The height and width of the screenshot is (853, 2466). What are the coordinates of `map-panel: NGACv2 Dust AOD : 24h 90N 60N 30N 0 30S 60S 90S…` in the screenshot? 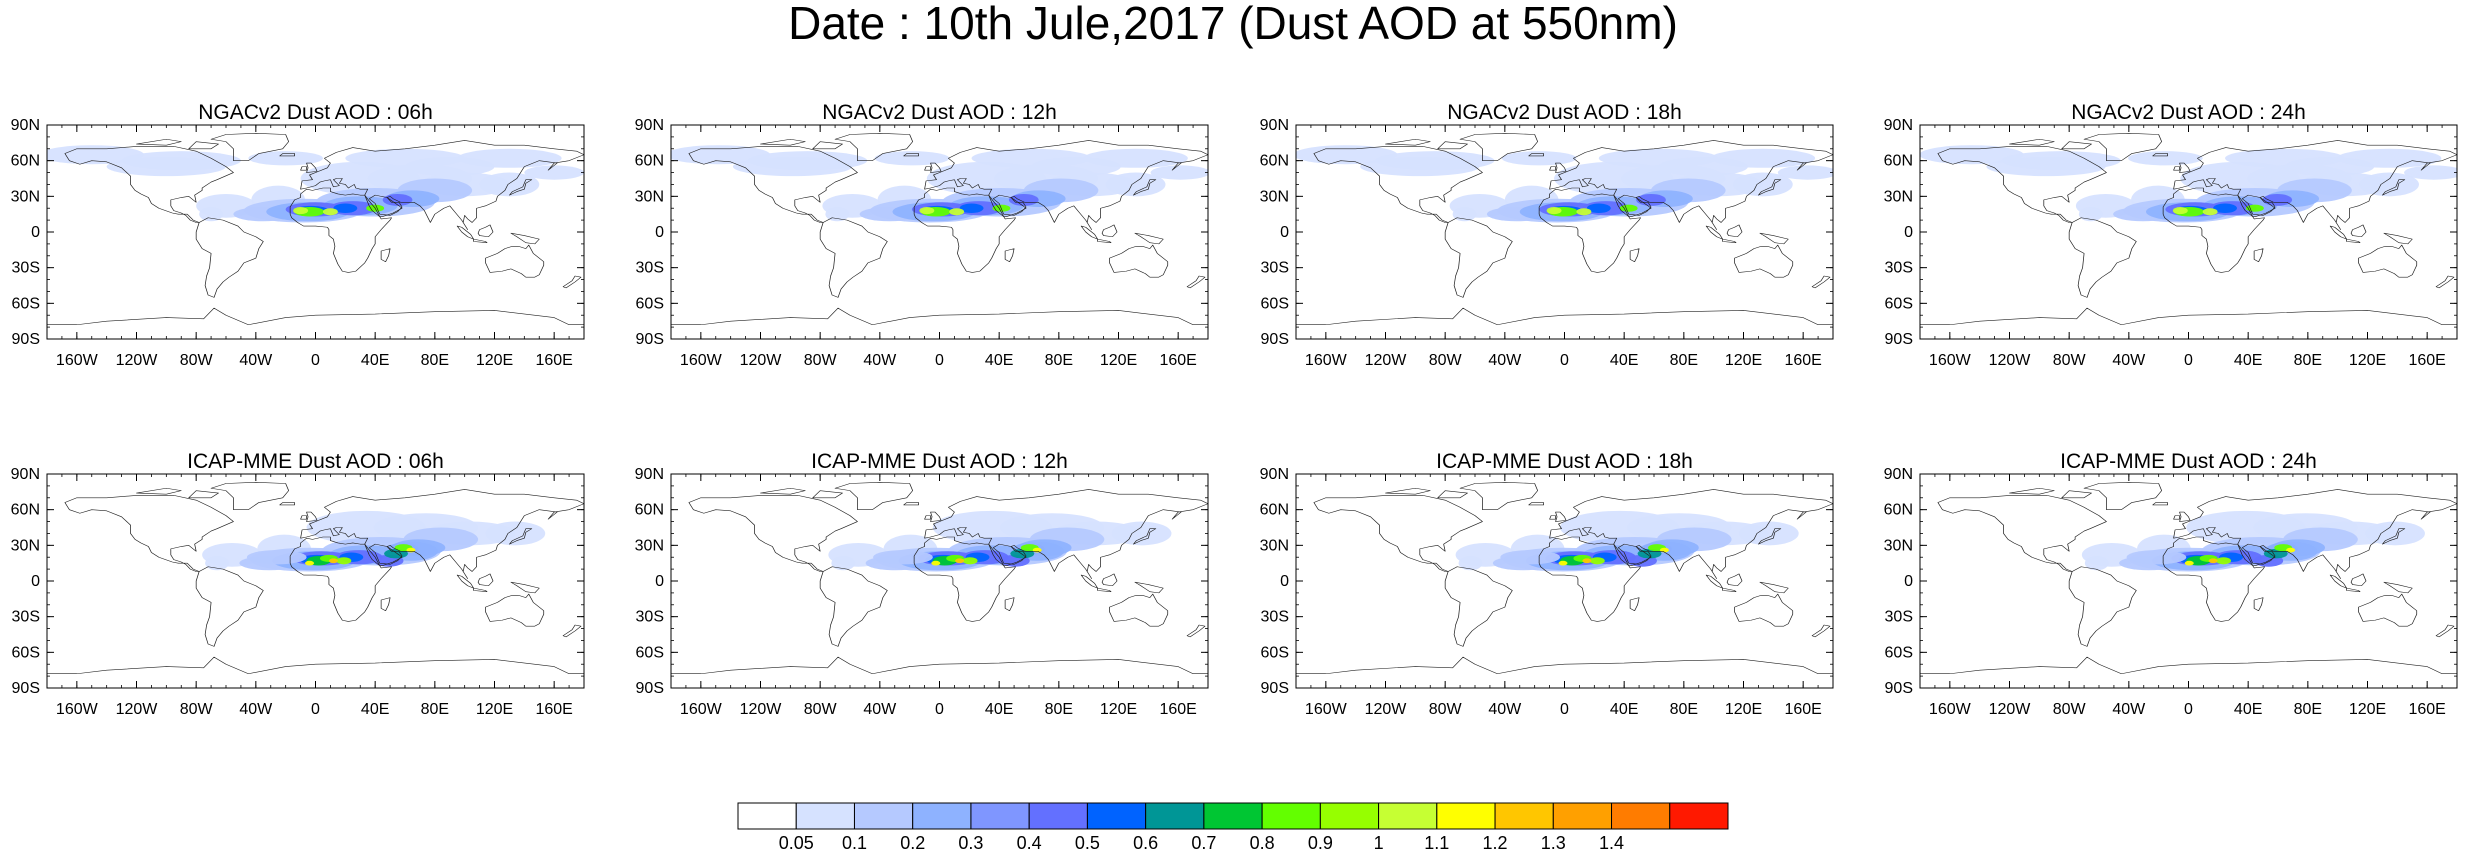 It's located at (2171, 235).